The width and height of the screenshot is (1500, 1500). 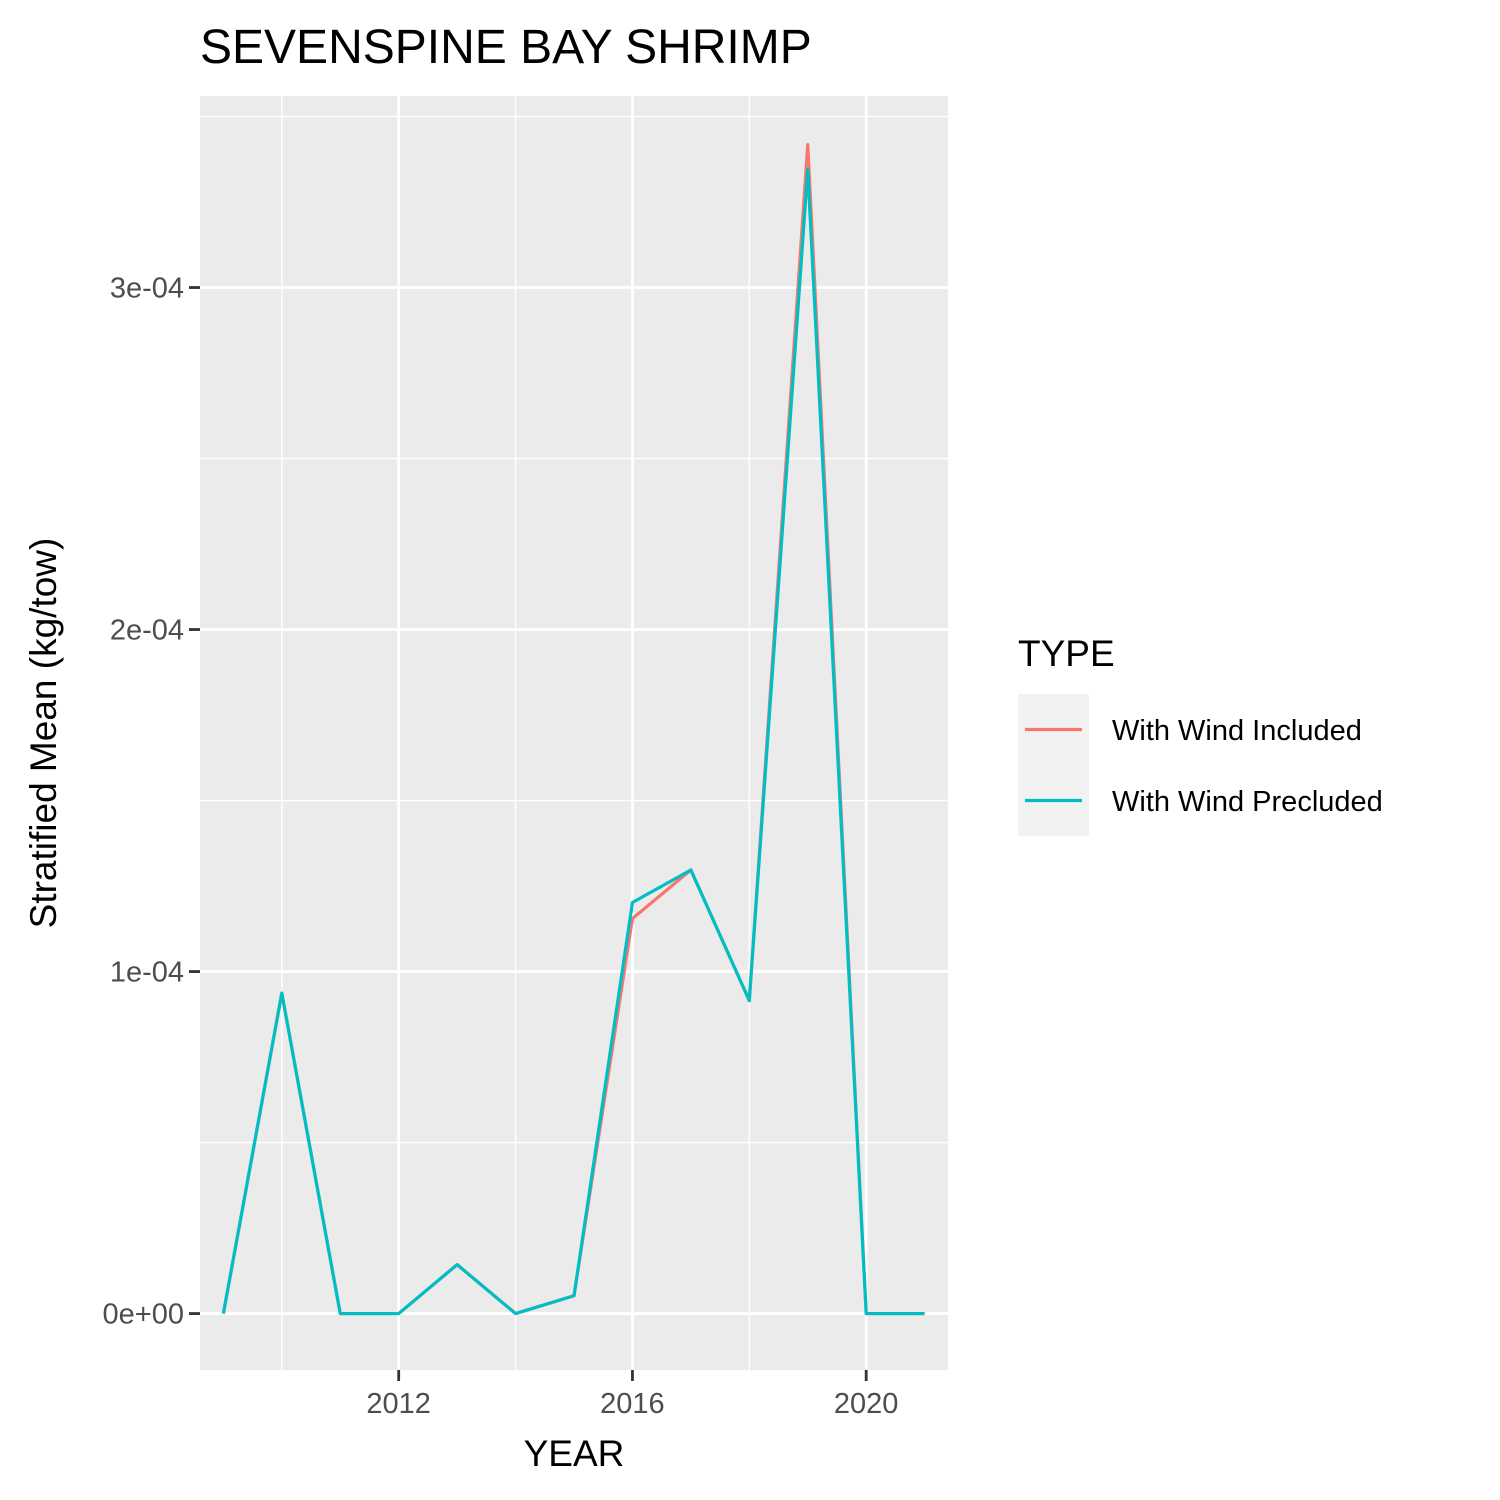 What do you see at coordinates (398, 1404) in the screenshot?
I see `x-tick-label: 2012` at bounding box center [398, 1404].